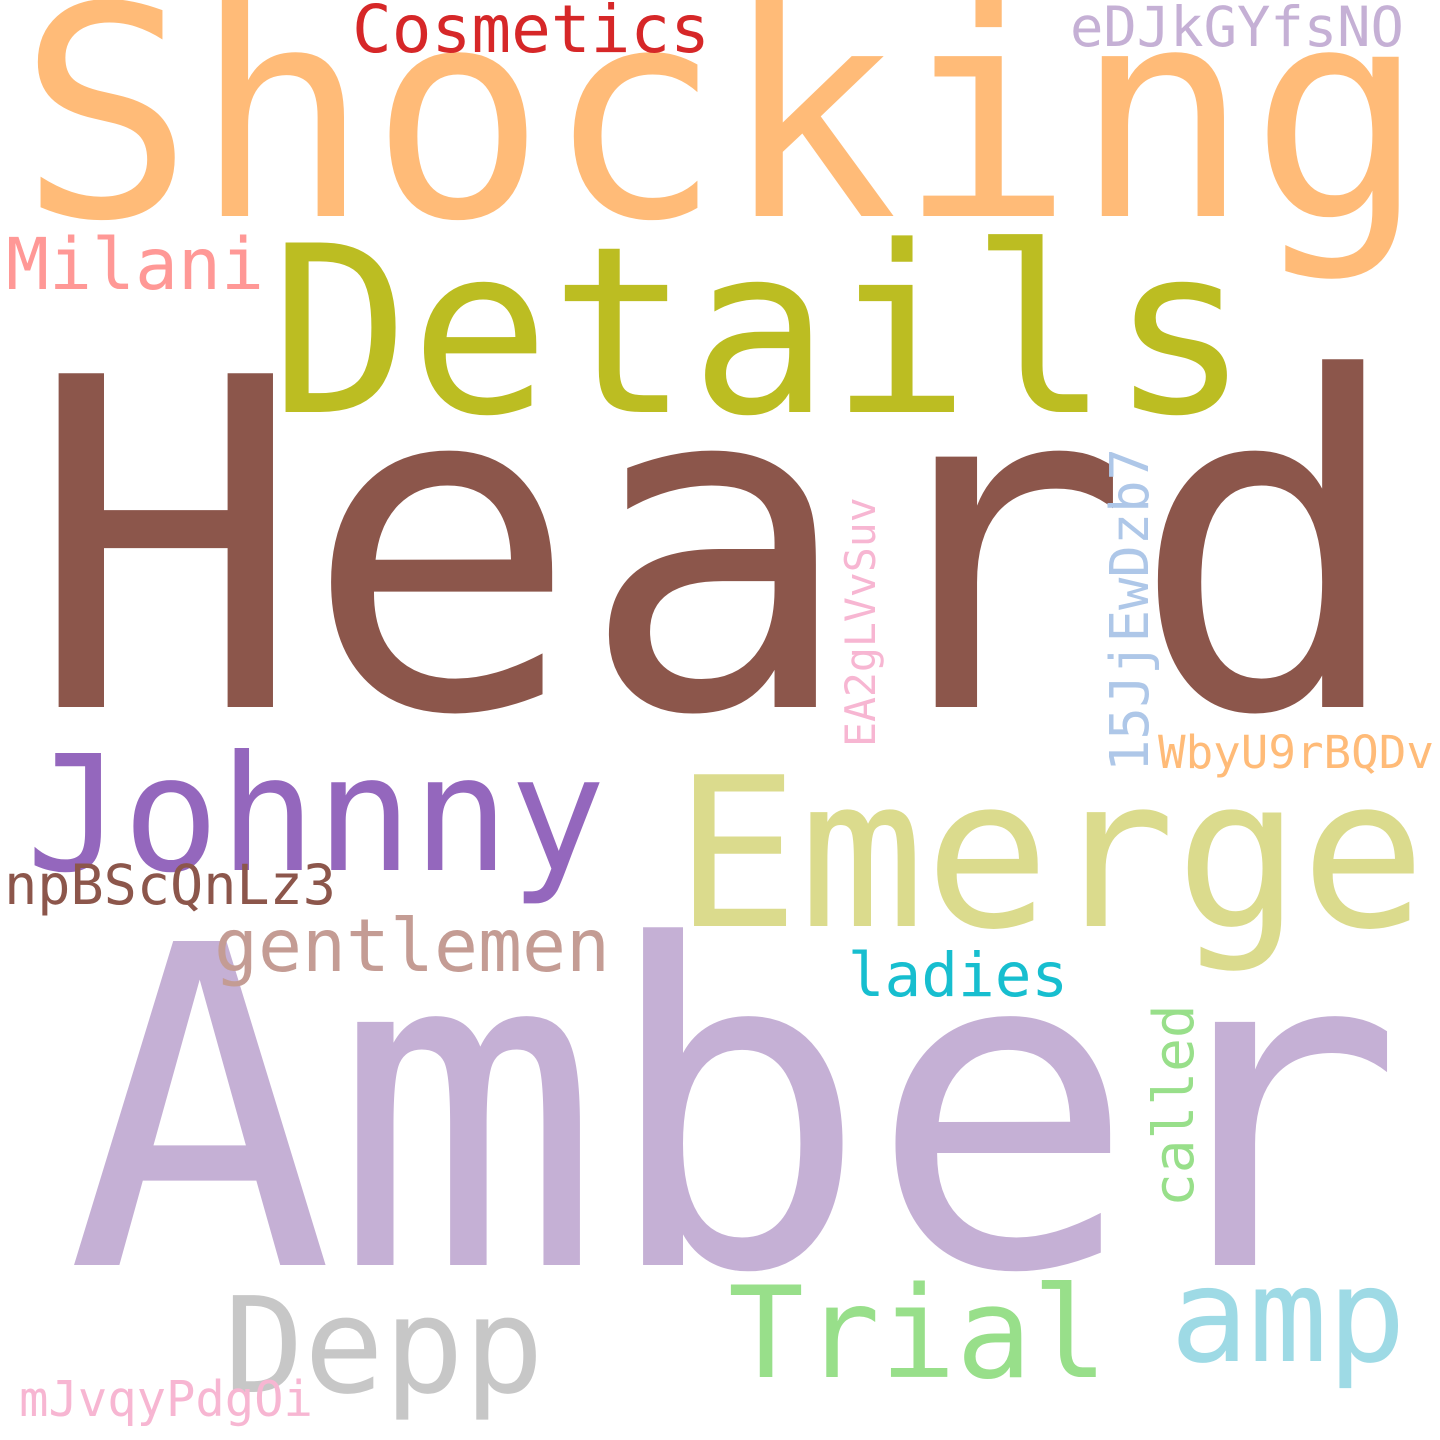 The image size is (1440, 1440). Describe the element at coordinates (1237, 30) in the screenshot. I see `word-edjkgyfsno: eDJkGYfsNO` at that location.